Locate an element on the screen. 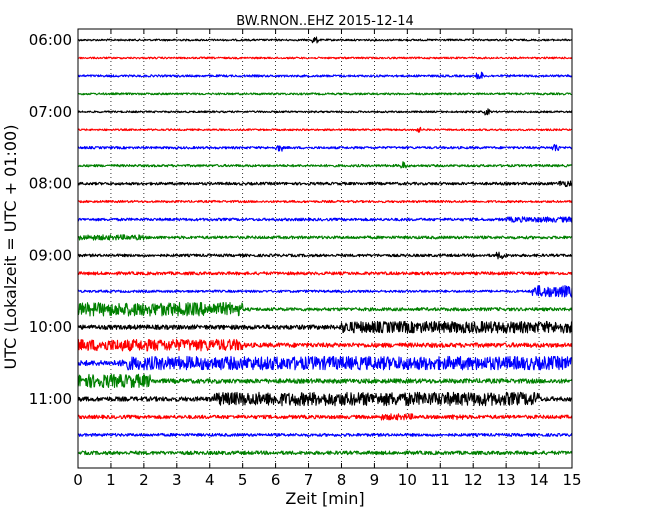  x-tick-label: 0 is located at coordinates (78, 480).